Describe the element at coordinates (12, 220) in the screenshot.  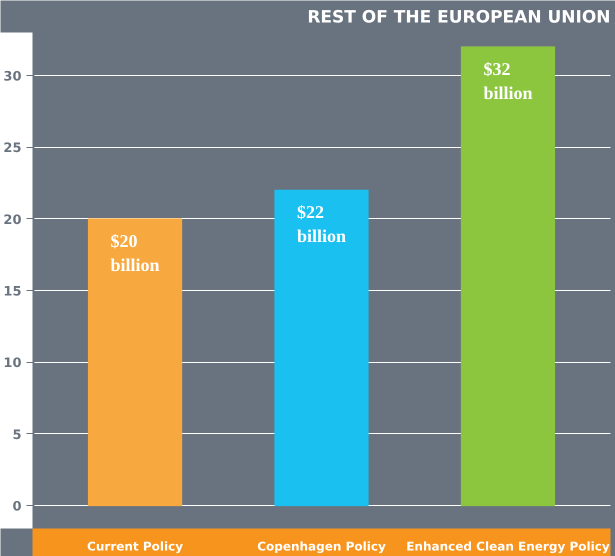
I see `y-tick-label: 20` at that location.